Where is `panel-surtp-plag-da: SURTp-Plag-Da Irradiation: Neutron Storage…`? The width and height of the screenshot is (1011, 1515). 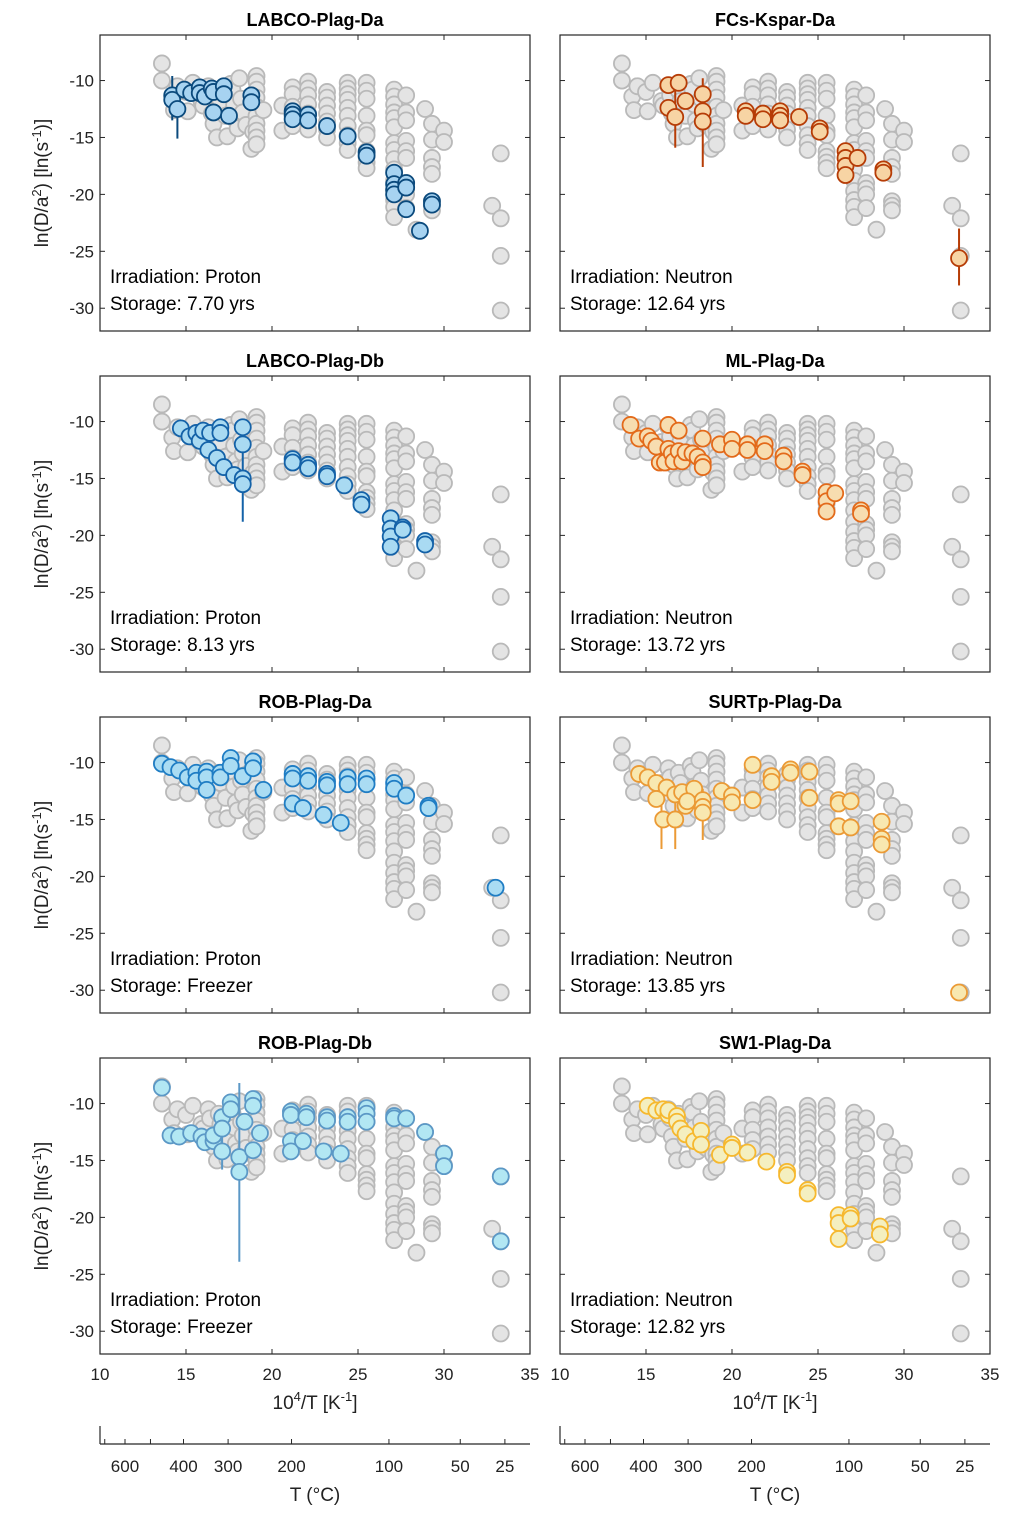
panel-surtp-plag-da: SURTp-Plag-Da Irradiation: Neutron Storage… is located at coordinates (775, 853).